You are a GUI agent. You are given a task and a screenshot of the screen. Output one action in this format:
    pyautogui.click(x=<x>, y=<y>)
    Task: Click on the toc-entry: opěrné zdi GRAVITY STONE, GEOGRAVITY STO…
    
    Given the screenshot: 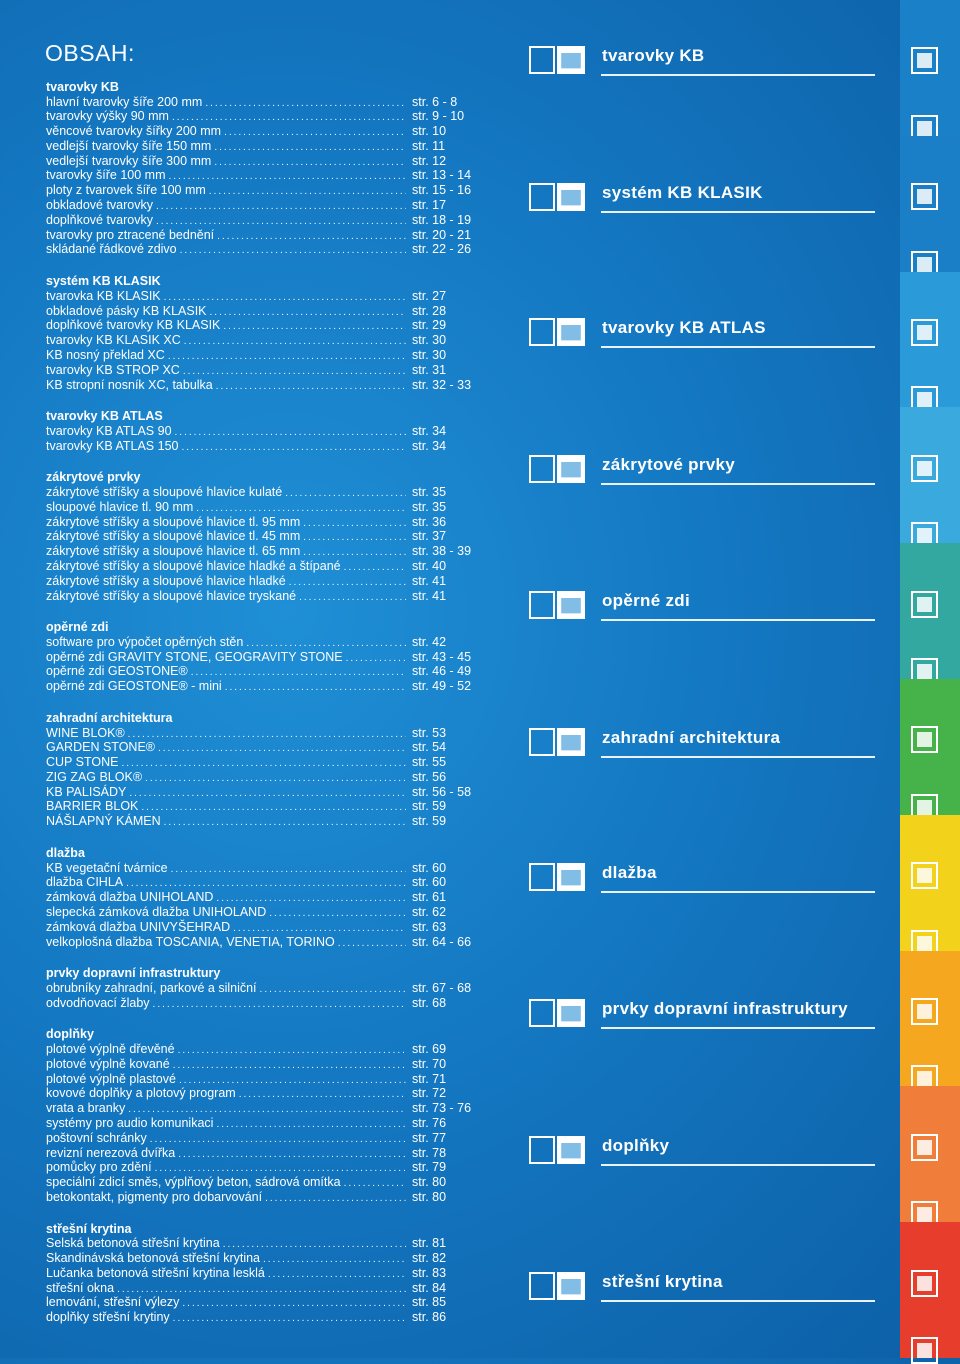 What is the action you would take?
    pyautogui.click(x=266, y=657)
    